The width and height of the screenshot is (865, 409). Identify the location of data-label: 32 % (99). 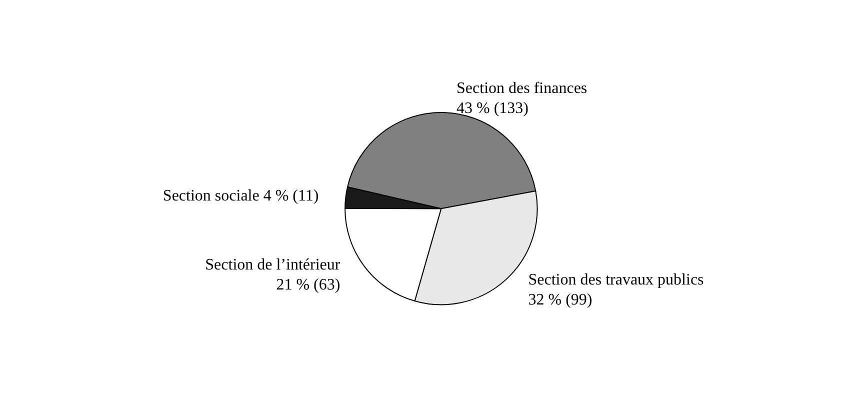
(560, 300).